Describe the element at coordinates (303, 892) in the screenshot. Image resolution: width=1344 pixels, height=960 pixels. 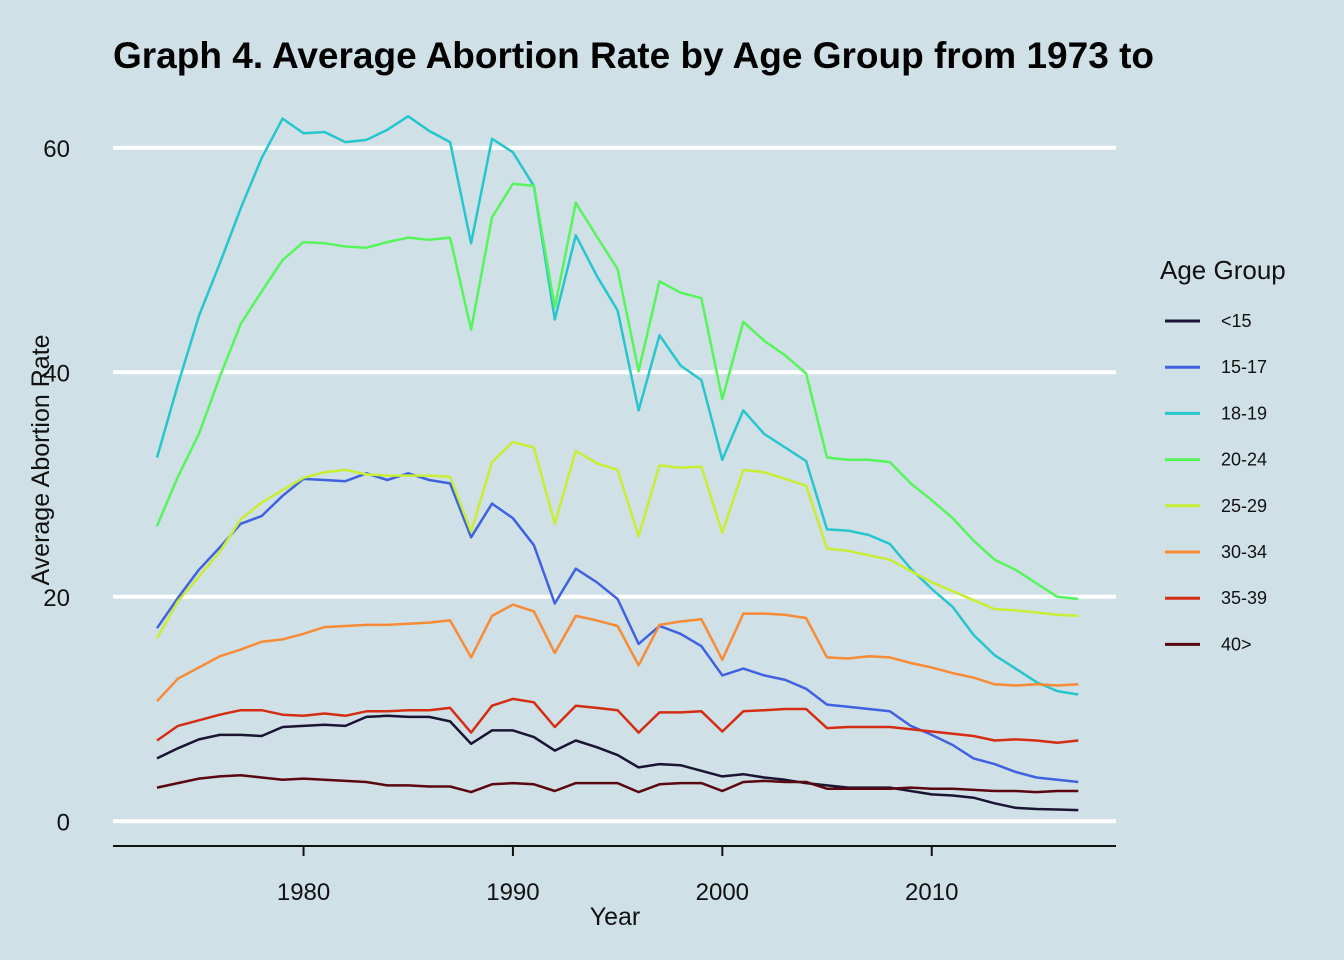
I see `x-tick-label-1980: 1980` at that location.